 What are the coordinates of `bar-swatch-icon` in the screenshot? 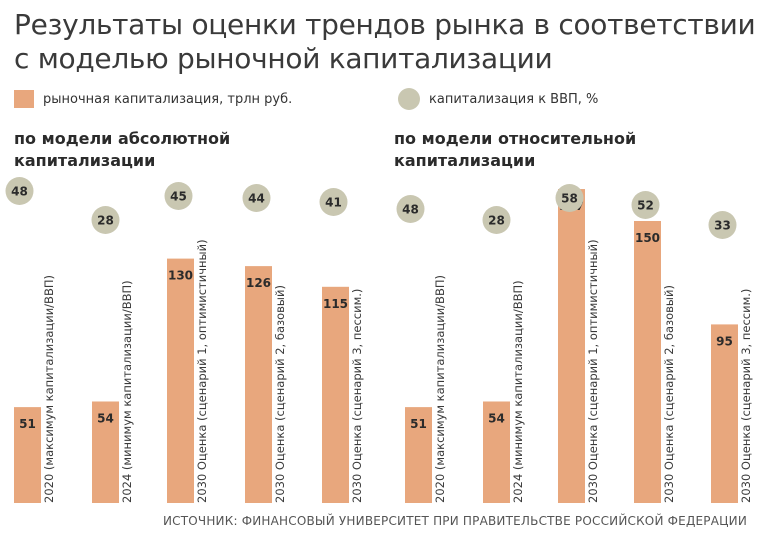 It's located at (24, 99).